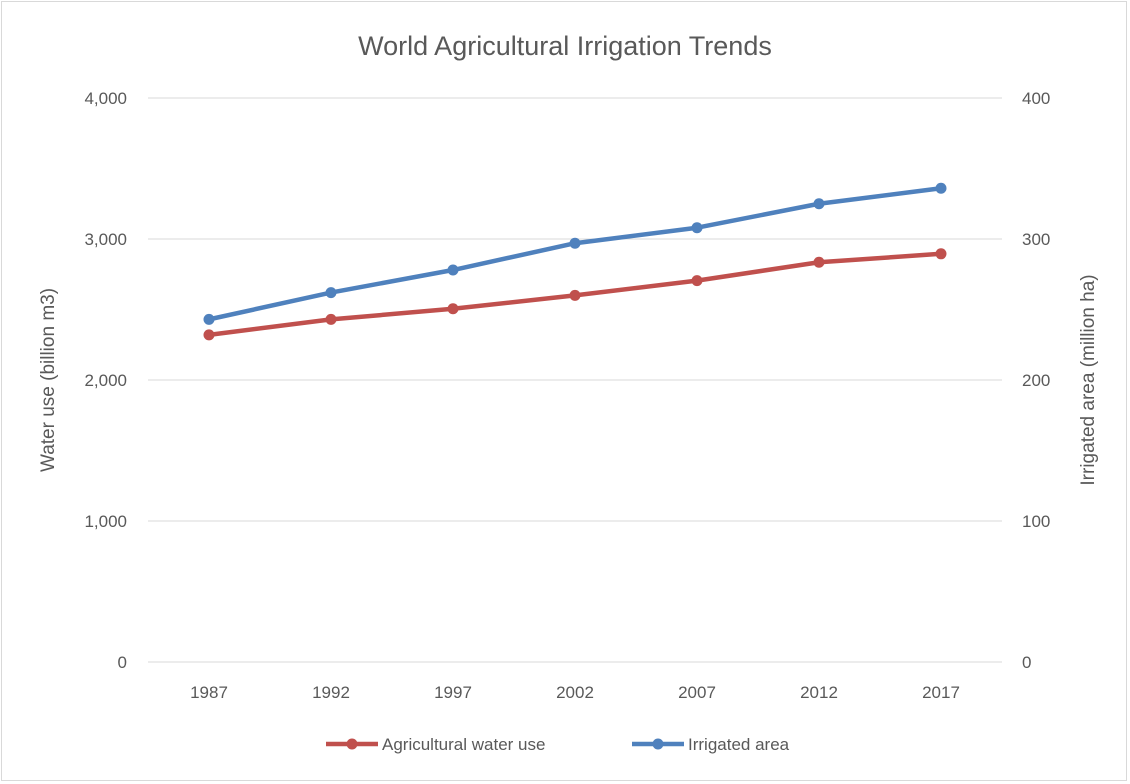 This screenshot has height=784, width=1130. I want to click on left-tick-label: 1,000, so click(105, 521).